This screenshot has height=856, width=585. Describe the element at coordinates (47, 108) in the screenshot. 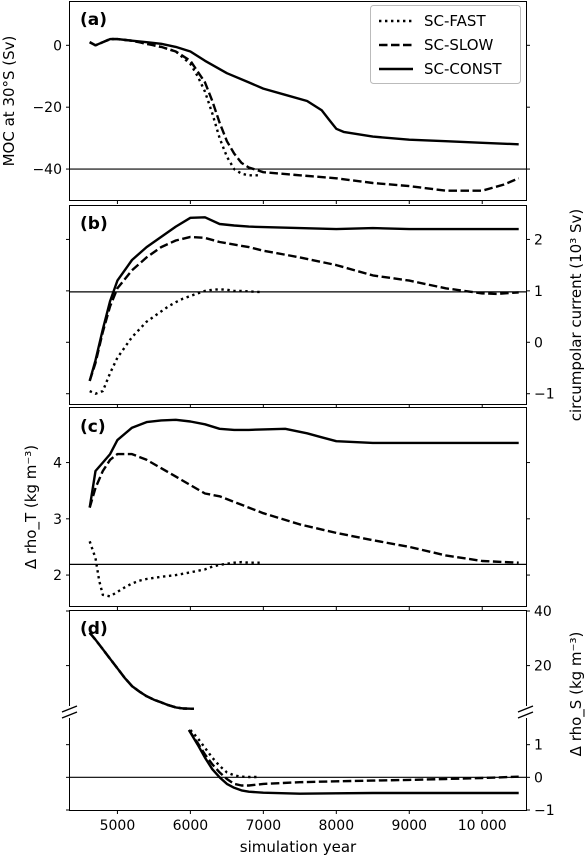

I see `ytick-label-a-1: −20` at that location.